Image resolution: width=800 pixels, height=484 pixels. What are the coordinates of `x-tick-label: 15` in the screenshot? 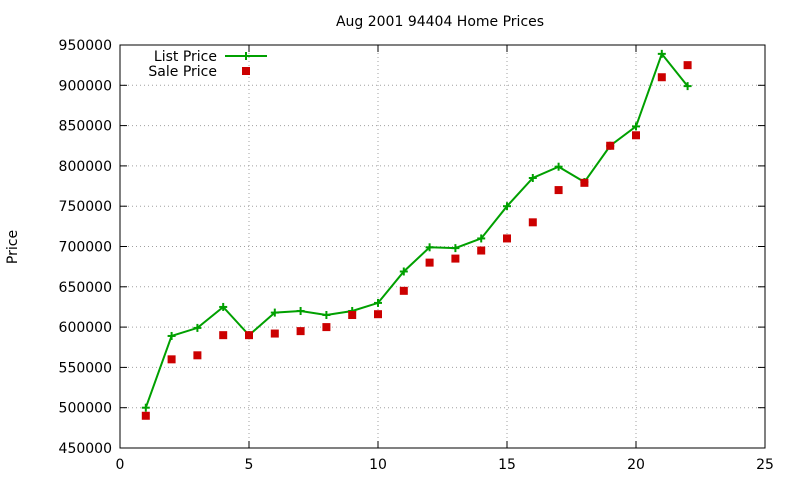 It's located at (507, 465).